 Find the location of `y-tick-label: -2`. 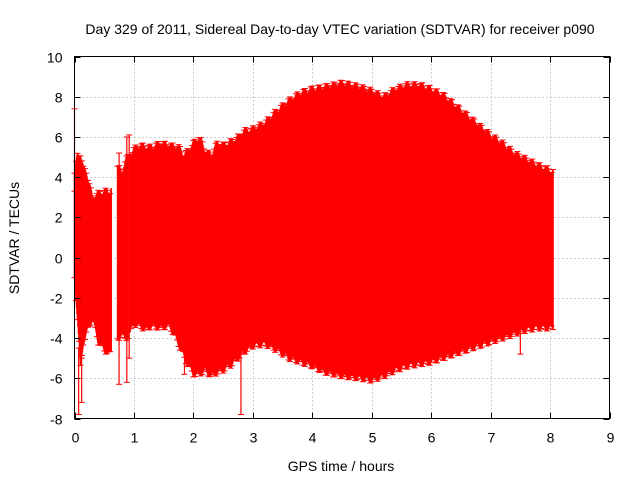

y-tick-label: -2 is located at coordinates (56, 299).